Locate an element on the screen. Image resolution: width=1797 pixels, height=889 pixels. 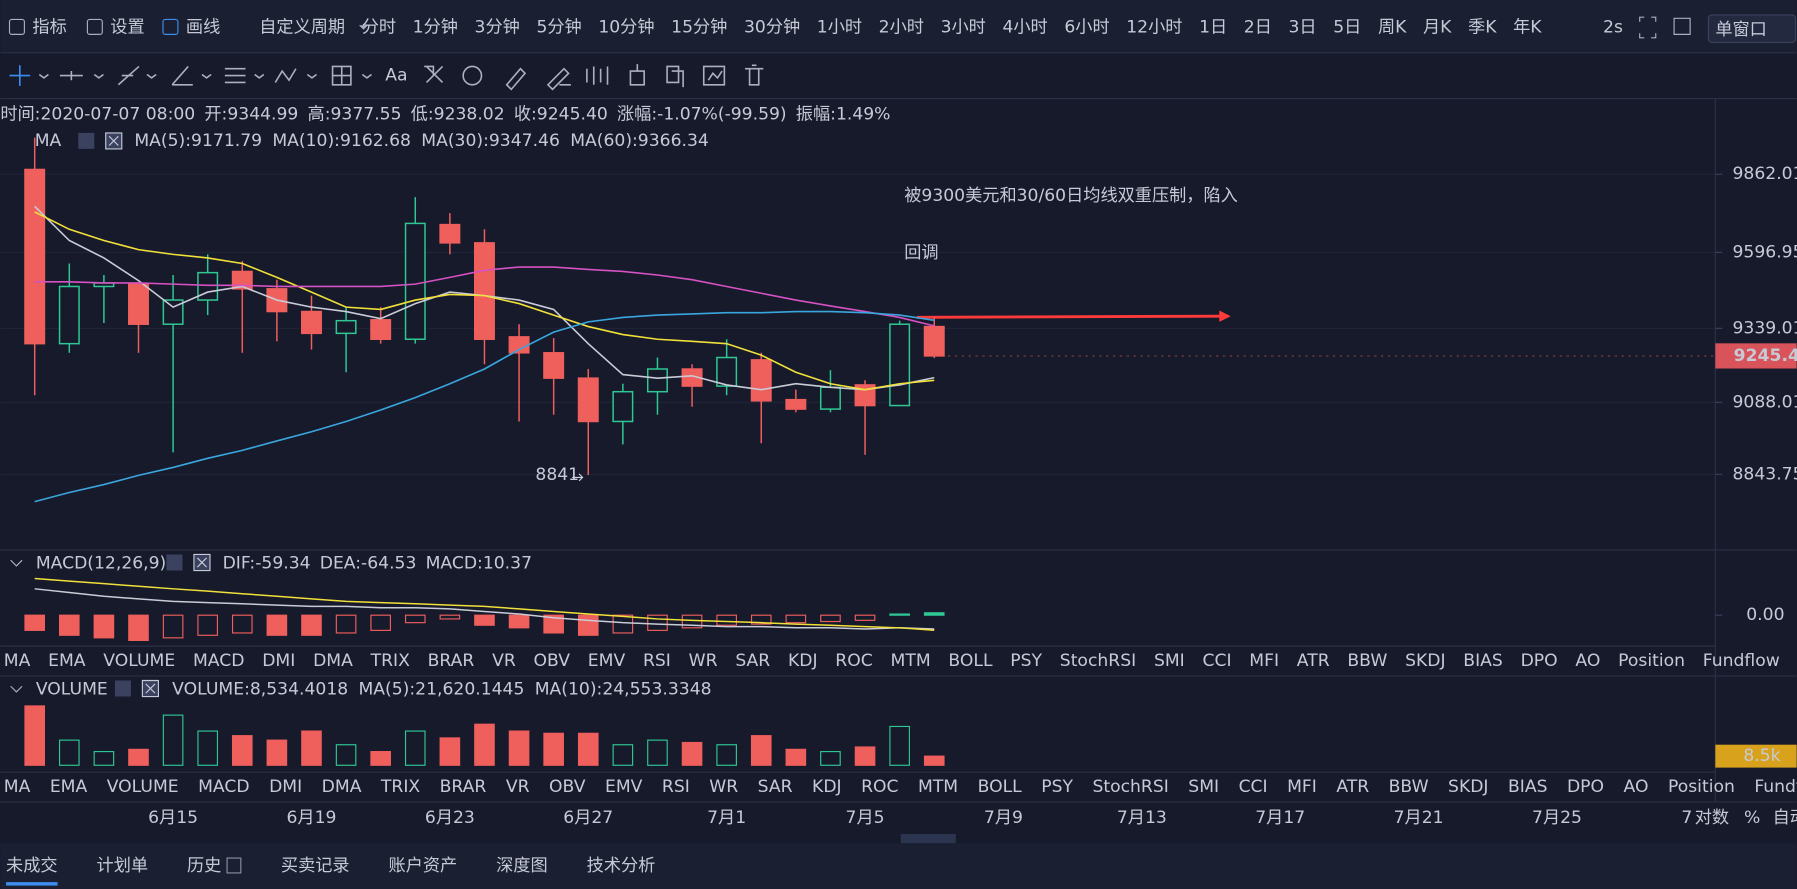
period-button: 2日 is located at coordinates (1258, 27).